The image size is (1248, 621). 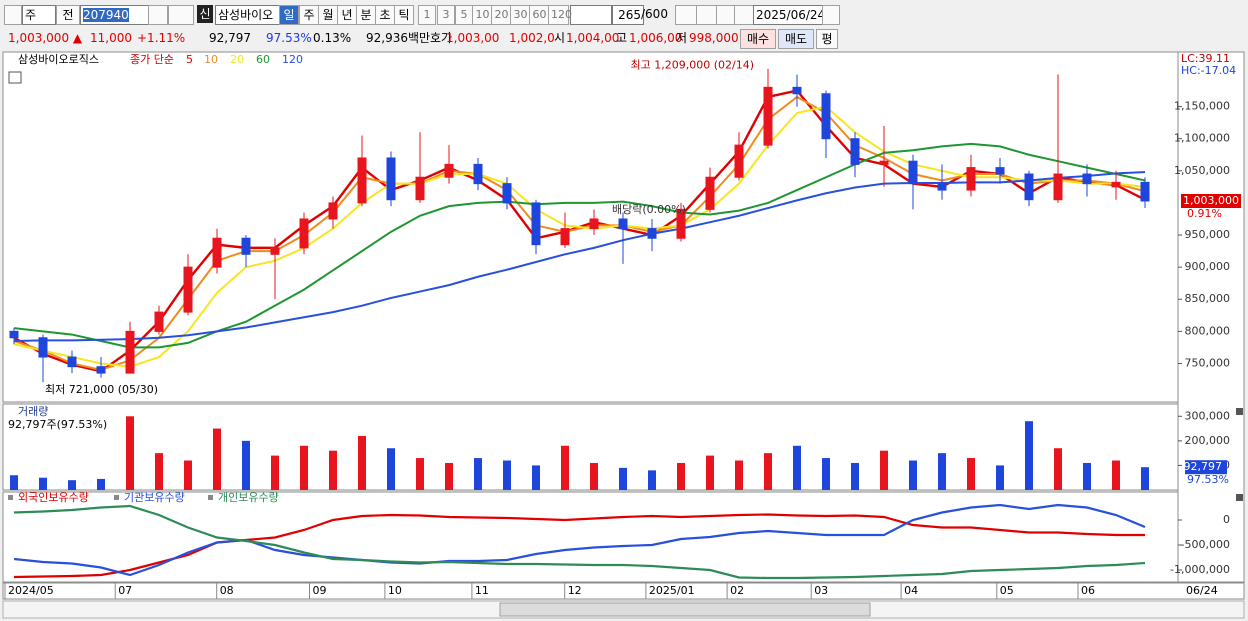 What do you see at coordinates (1206, 467) in the screenshot?
I see `last-volume-box` at bounding box center [1206, 467].